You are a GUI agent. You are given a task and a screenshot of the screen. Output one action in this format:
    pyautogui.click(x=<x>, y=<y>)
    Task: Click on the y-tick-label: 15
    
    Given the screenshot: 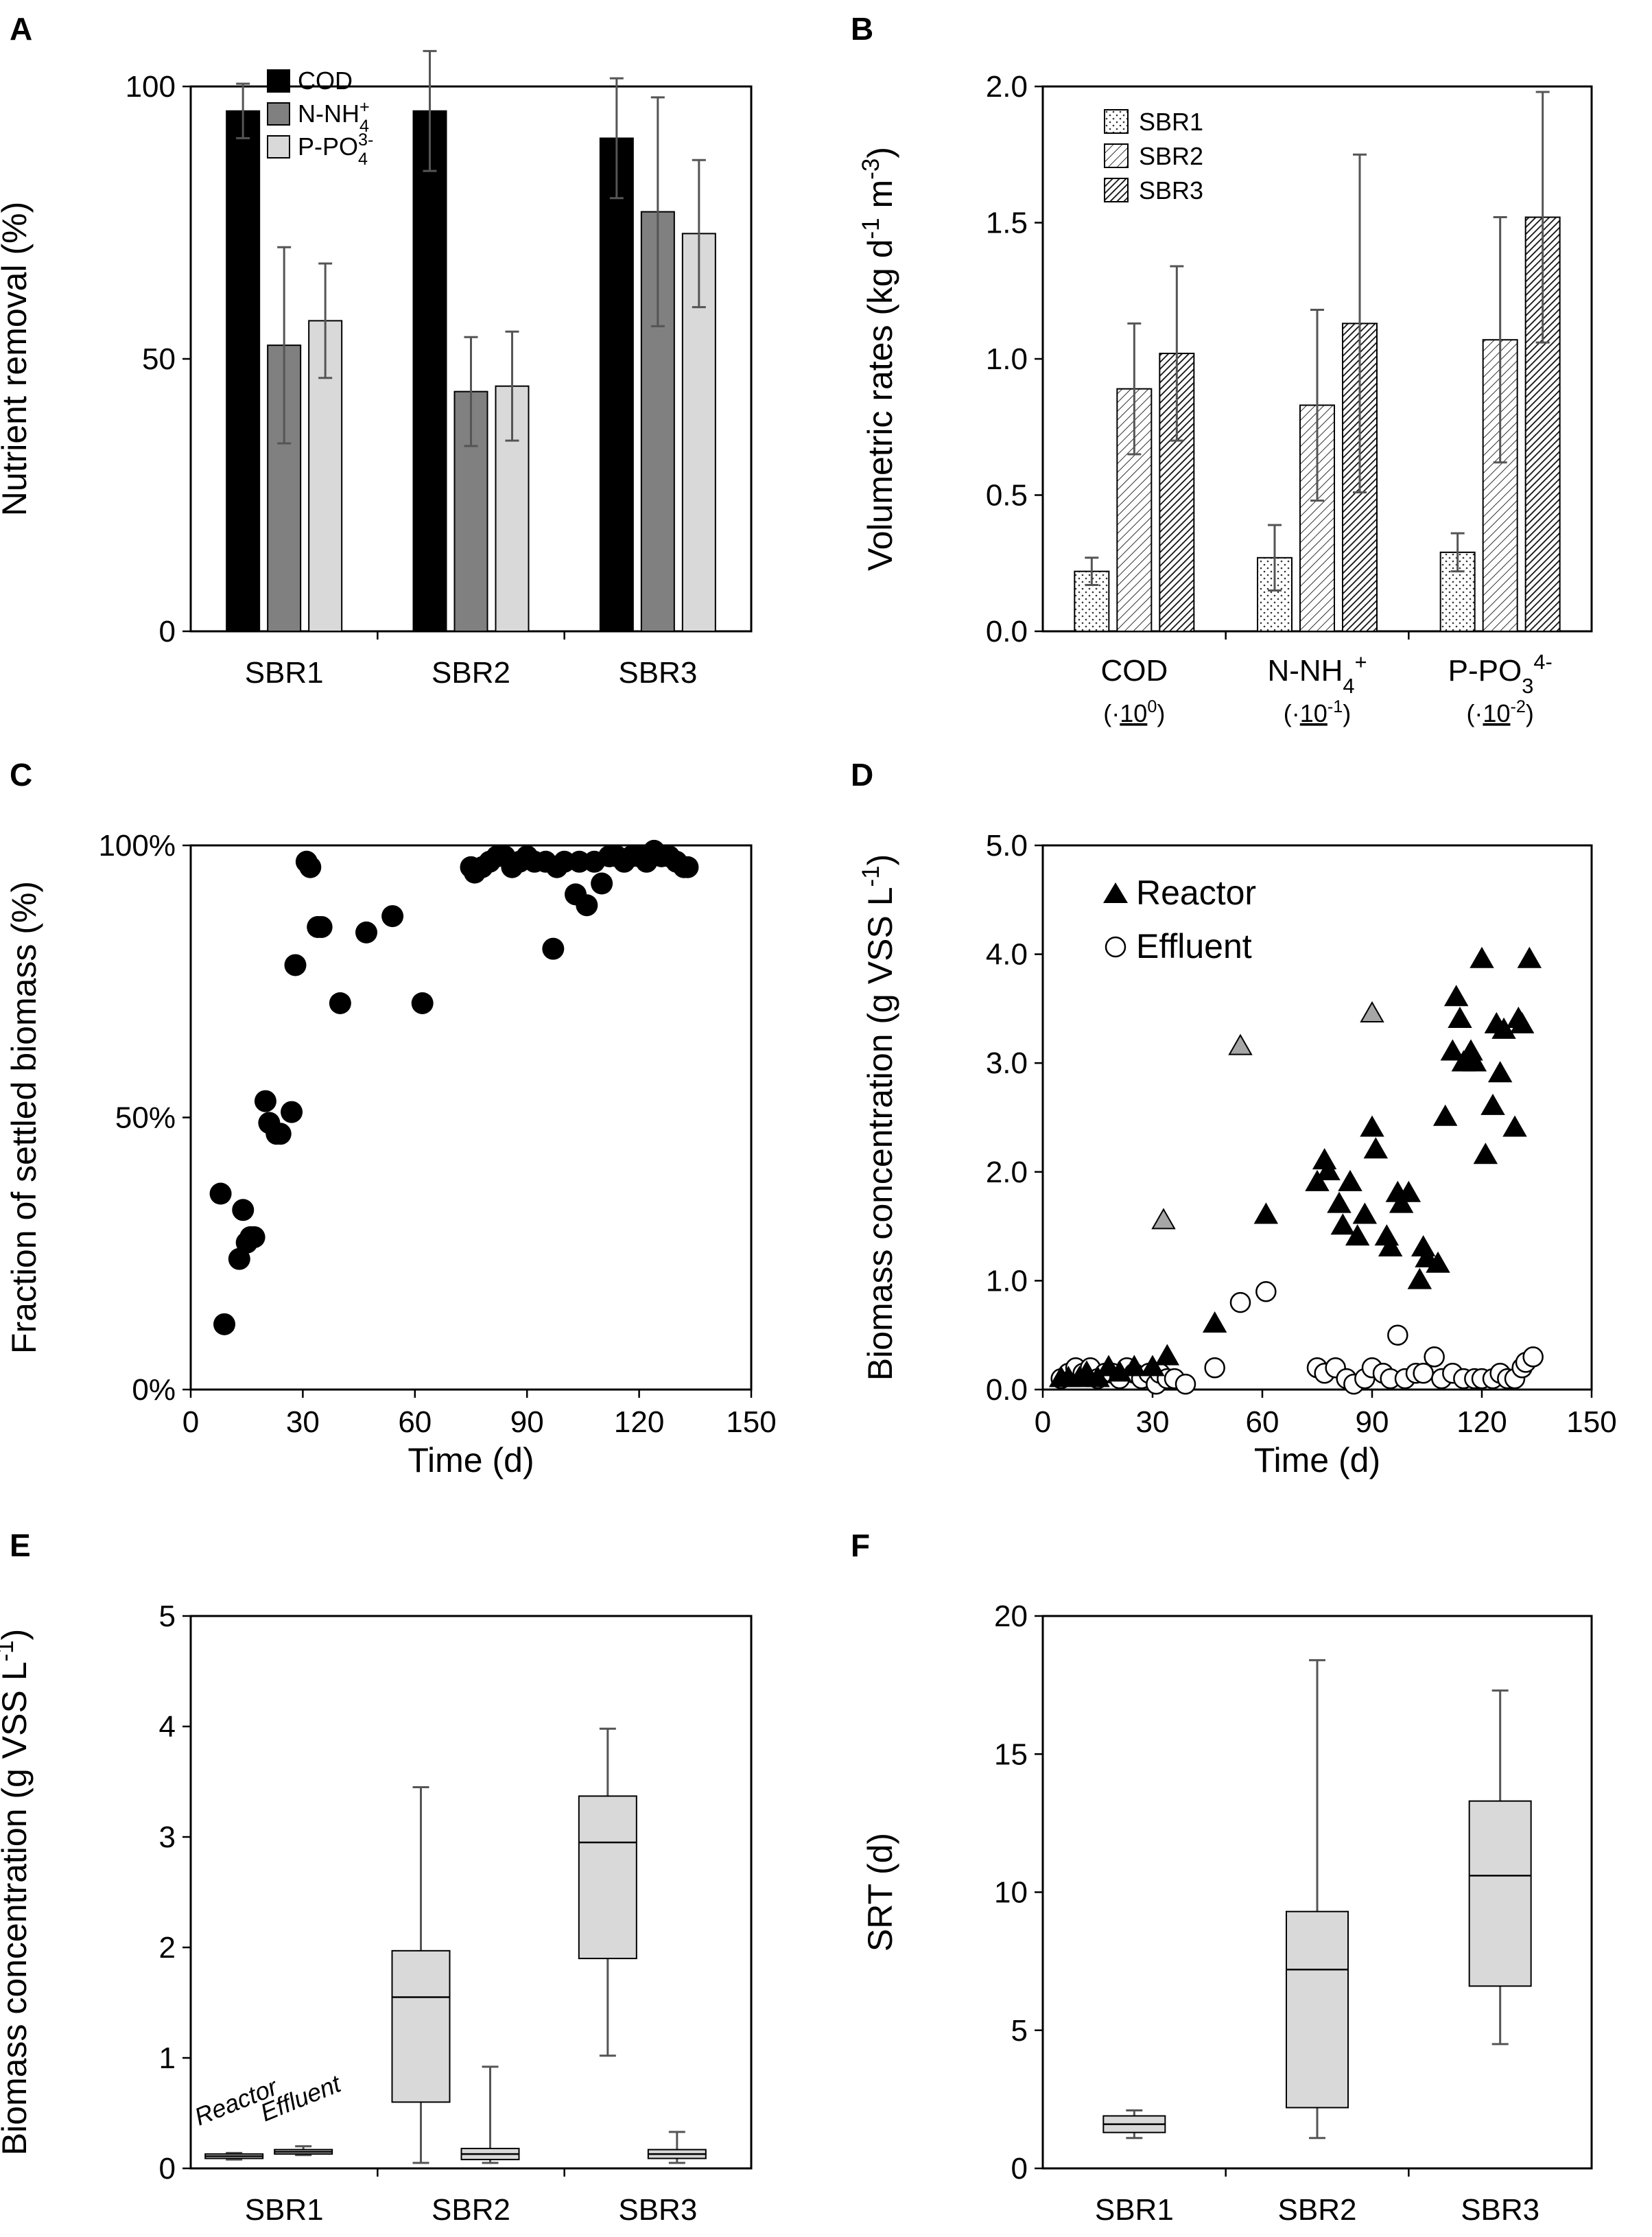 What is the action you would take?
    pyautogui.click(x=1011, y=1754)
    